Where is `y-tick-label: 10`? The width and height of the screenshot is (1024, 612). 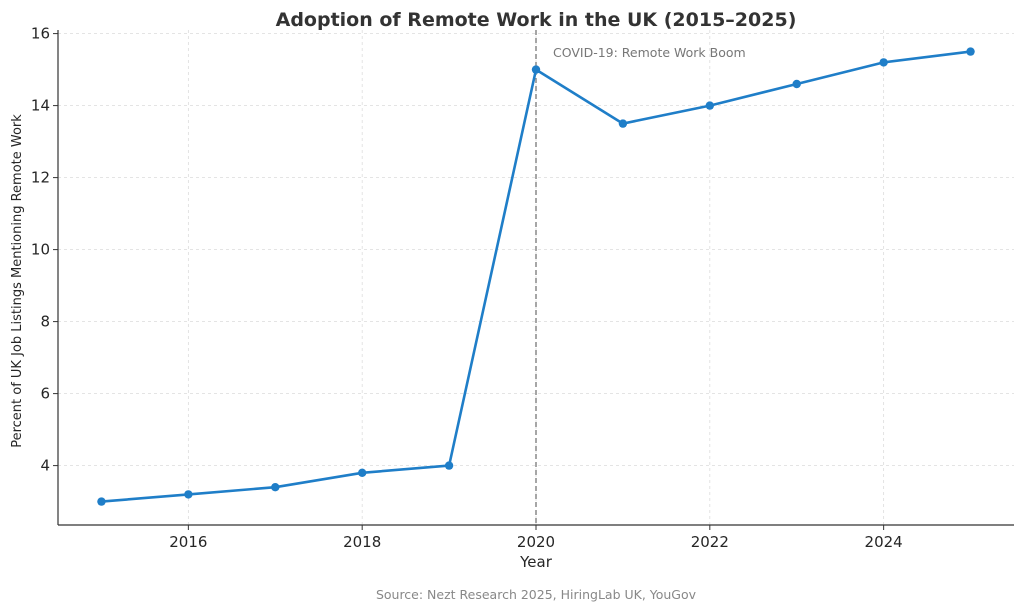
y-tick-label: 10 is located at coordinates (40, 250).